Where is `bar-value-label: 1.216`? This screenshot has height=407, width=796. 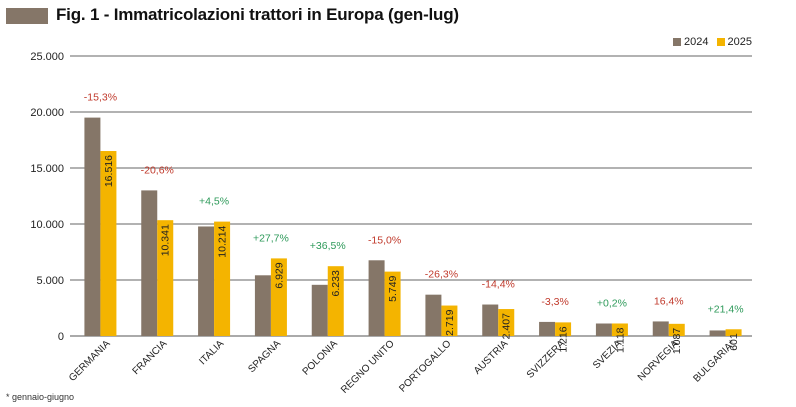
bar-value-label: 1.216 is located at coordinates (564, 339).